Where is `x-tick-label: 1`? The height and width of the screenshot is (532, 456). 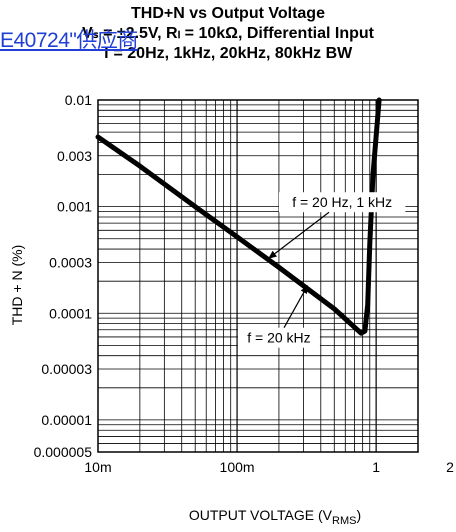 x-tick-label: 1 is located at coordinates (376, 467).